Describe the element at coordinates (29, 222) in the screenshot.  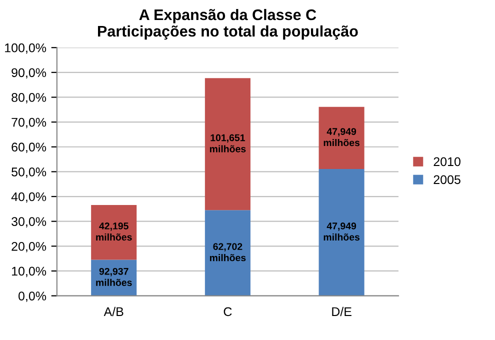
I see `y-tick-label: 30,0%` at that location.